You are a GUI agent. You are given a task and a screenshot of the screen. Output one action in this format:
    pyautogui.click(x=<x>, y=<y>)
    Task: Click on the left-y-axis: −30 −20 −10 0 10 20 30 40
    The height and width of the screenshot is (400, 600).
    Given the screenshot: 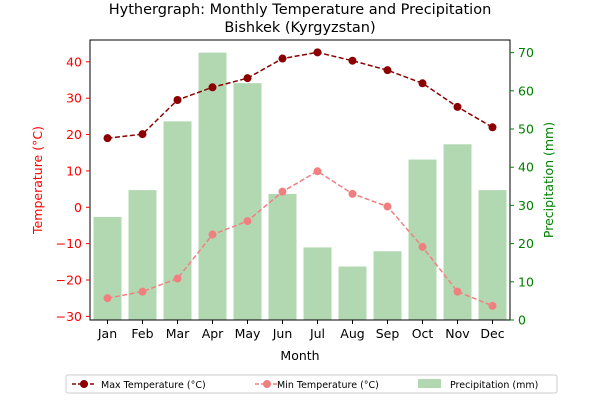 What is the action you would take?
    pyautogui.click(x=73, y=189)
    